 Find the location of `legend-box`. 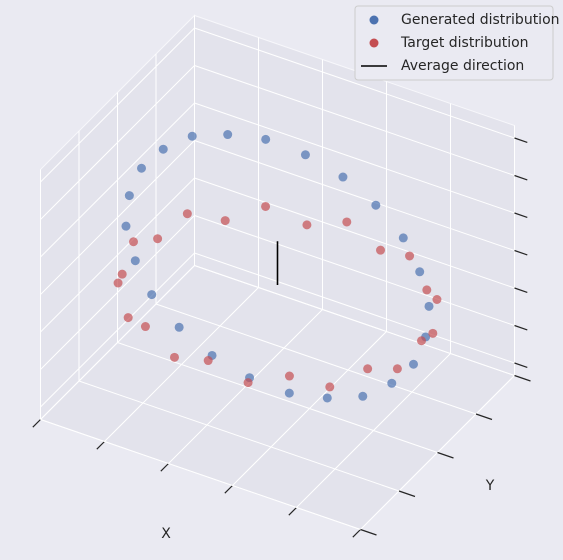

legend-box is located at coordinates (454, 43).